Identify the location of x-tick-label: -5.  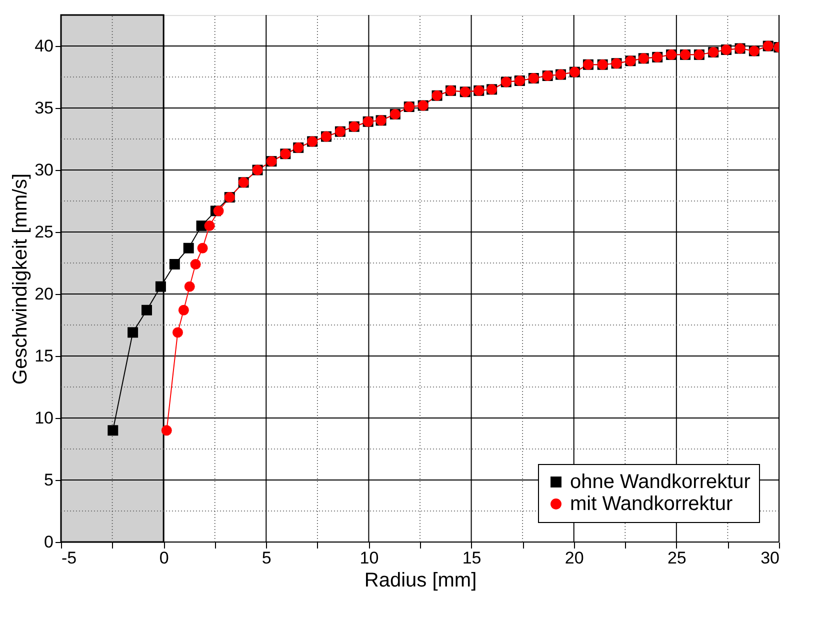
(69, 558).